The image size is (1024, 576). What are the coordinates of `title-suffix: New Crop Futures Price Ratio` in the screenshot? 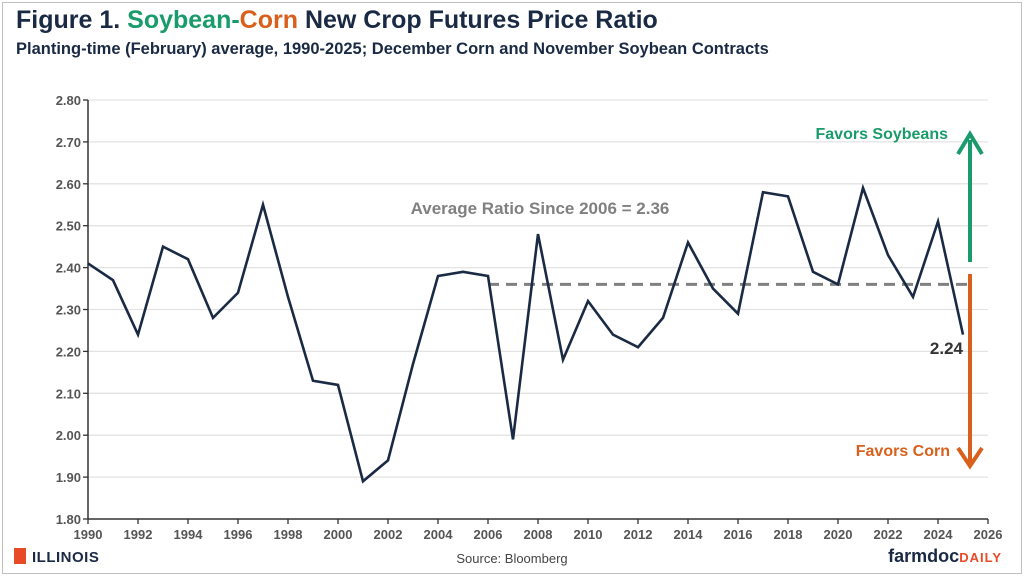 It's located at (478, 20).